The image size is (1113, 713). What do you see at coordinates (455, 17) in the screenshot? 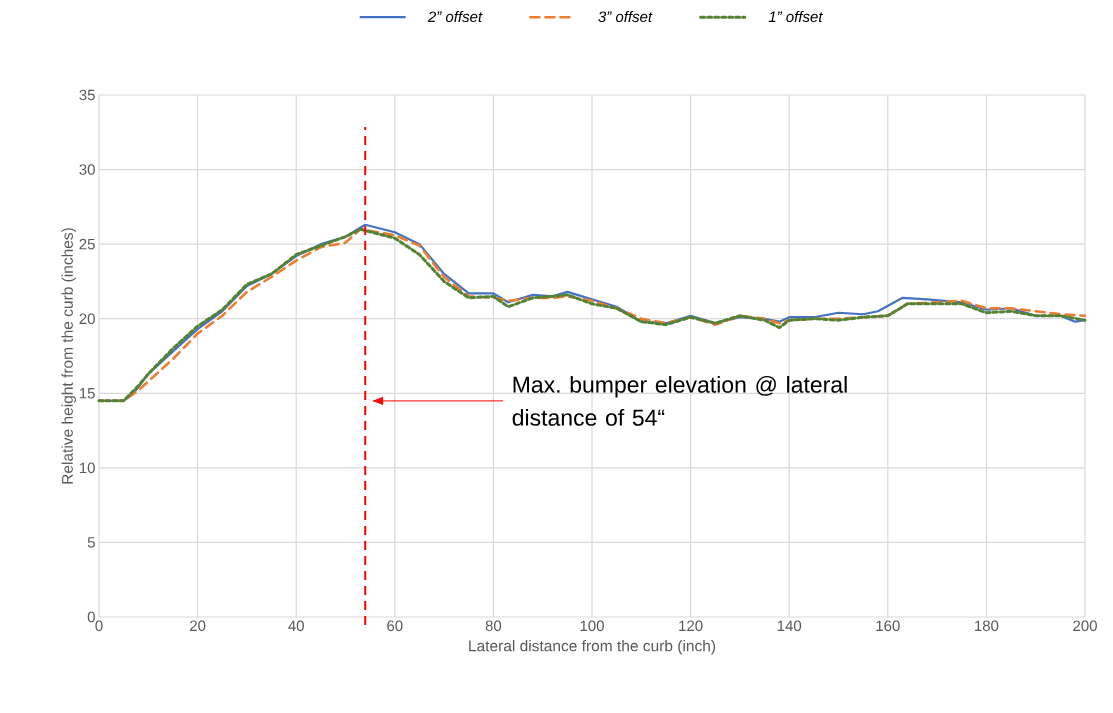
I see `legend-label: 2” offset` at bounding box center [455, 17].